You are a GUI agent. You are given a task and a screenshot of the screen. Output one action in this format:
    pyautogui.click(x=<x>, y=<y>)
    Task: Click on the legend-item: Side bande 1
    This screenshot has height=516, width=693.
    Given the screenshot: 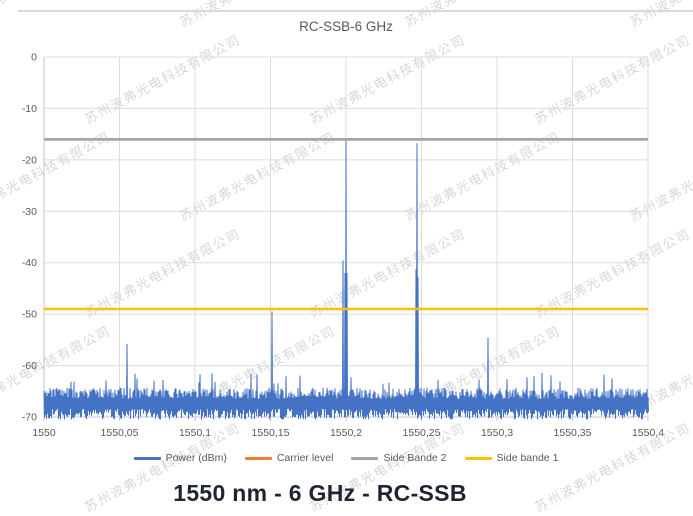 What is the action you would take?
    pyautogui.click(x=511, y=458)
    